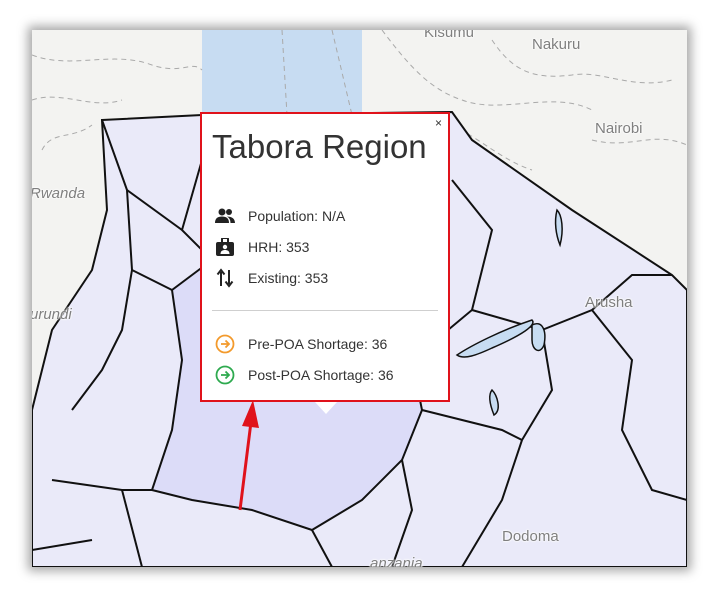  I want to click on popup-title: Tabora Region, so click(319, 146).